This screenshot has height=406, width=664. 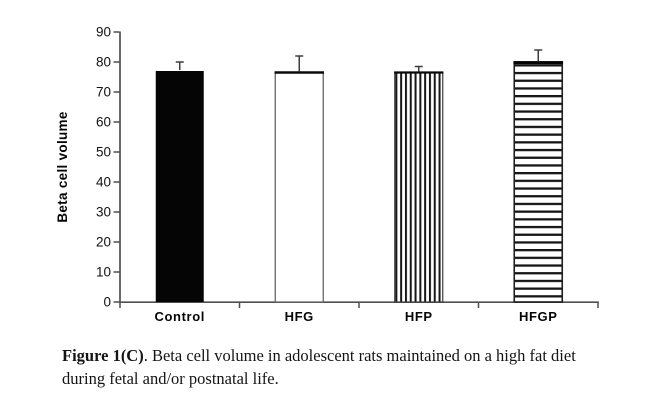 I want to click on y-tick-label: 80, so click(x=103, y=62).